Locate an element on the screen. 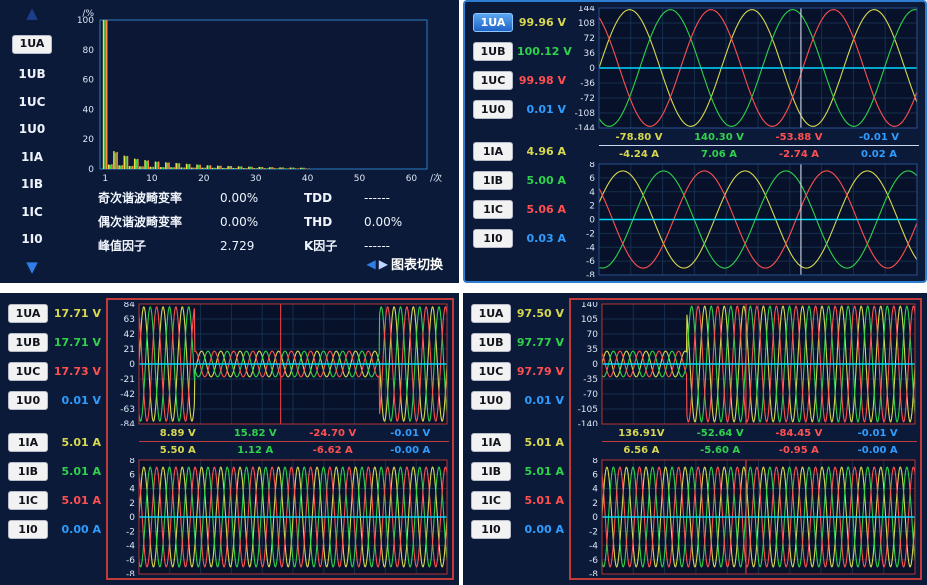 The image size is (927, 585). stat-value-thd: 0.00% is located at coordinates (383, 221).